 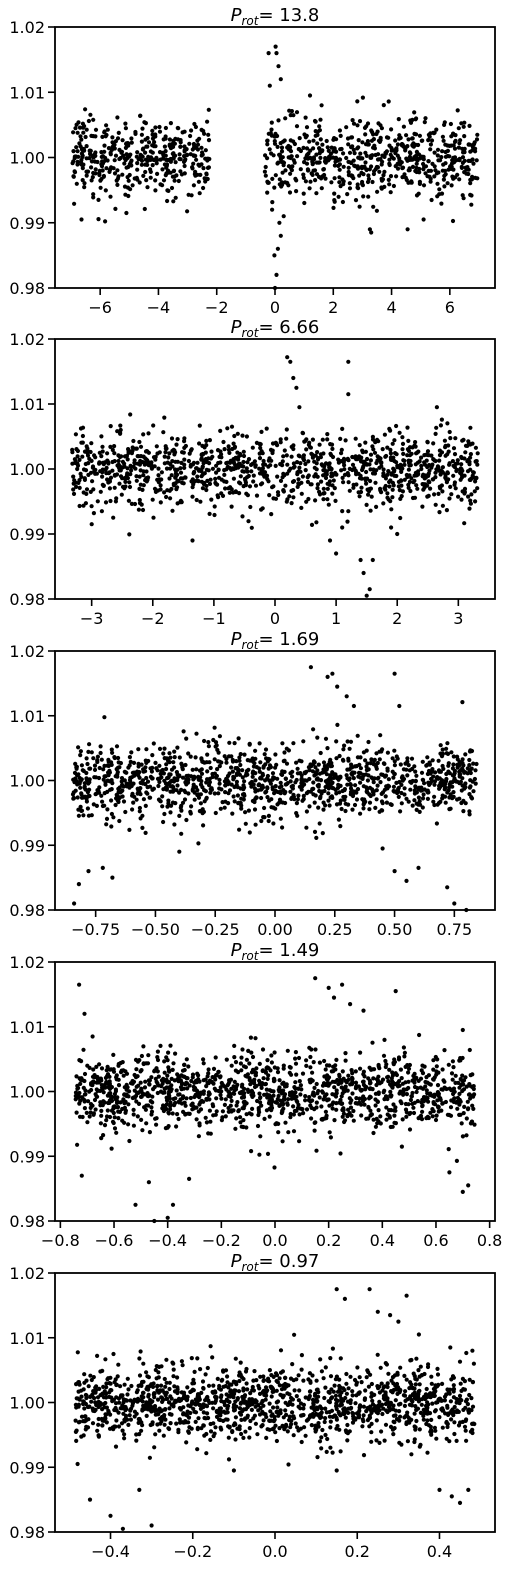 What do you see at coordinates (275, 929) in the screenshot?
I see `x-tick-label: 0.00` at bounding box center [275, 929].